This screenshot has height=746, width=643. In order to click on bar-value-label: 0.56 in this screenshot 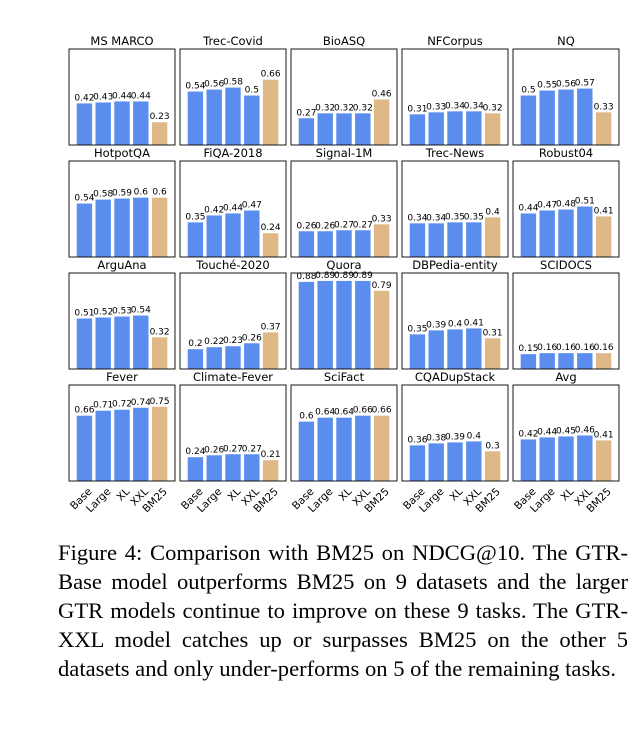, I will do `click(566, 85)`.